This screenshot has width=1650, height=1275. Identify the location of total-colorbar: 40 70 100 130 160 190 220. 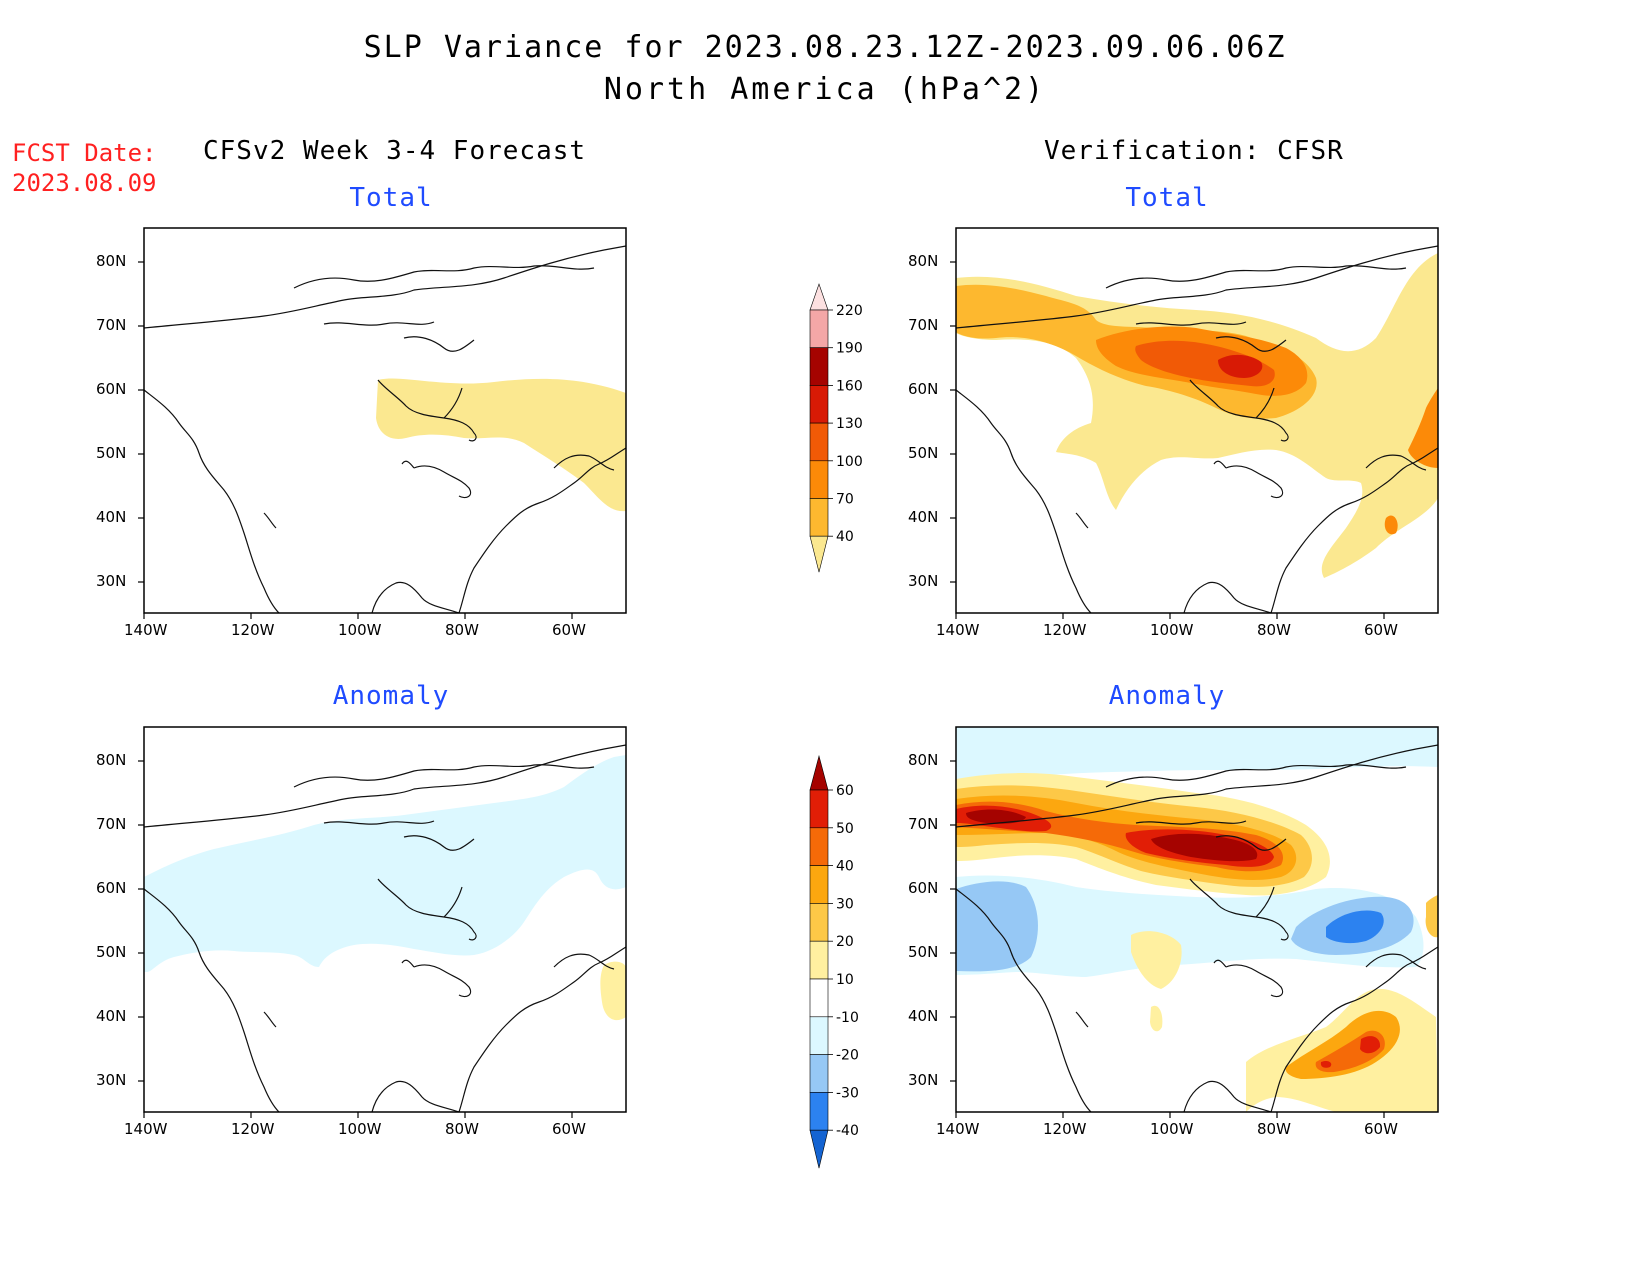
(836, 428).